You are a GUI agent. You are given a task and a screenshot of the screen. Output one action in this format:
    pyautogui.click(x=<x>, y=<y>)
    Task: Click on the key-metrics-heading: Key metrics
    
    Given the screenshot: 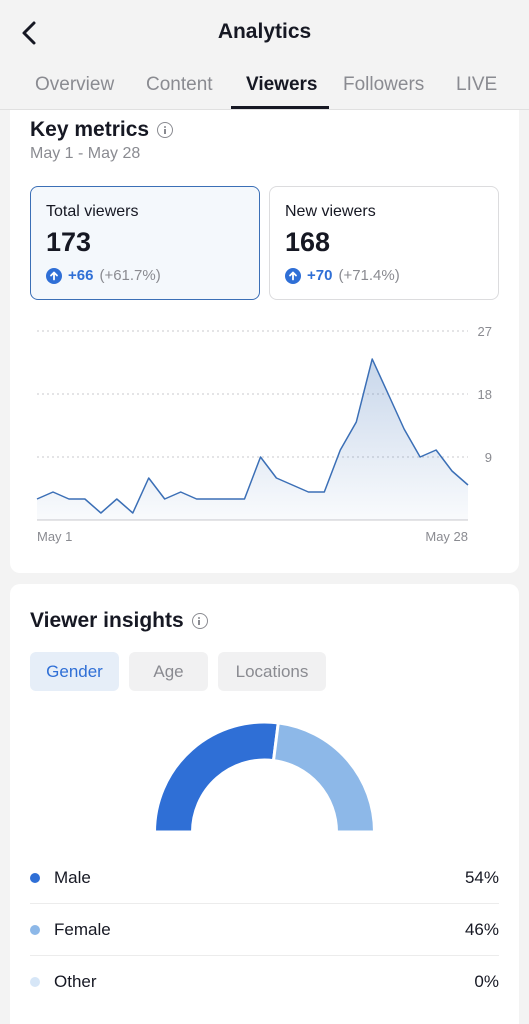 What is the action you would take?
    pyautogui.click(x=102, y=130)
    